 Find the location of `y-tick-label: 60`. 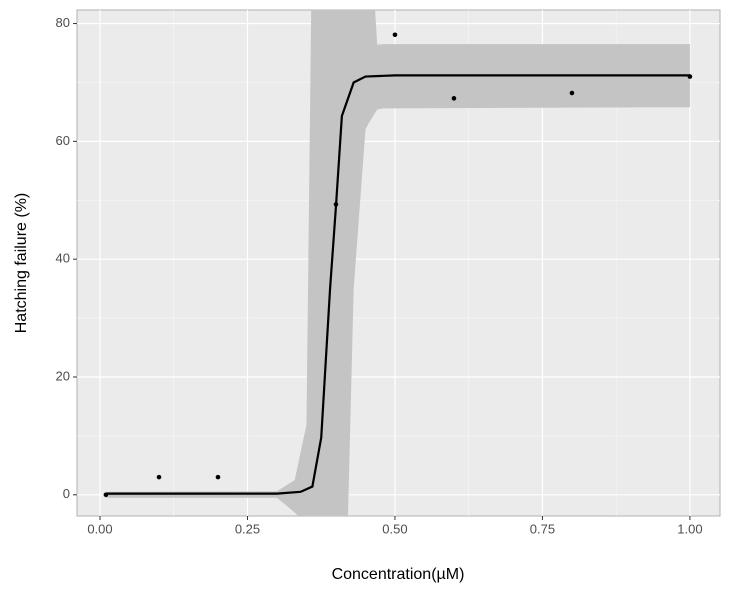

y-tick-label: 60 is located at coordinates (63, 140).